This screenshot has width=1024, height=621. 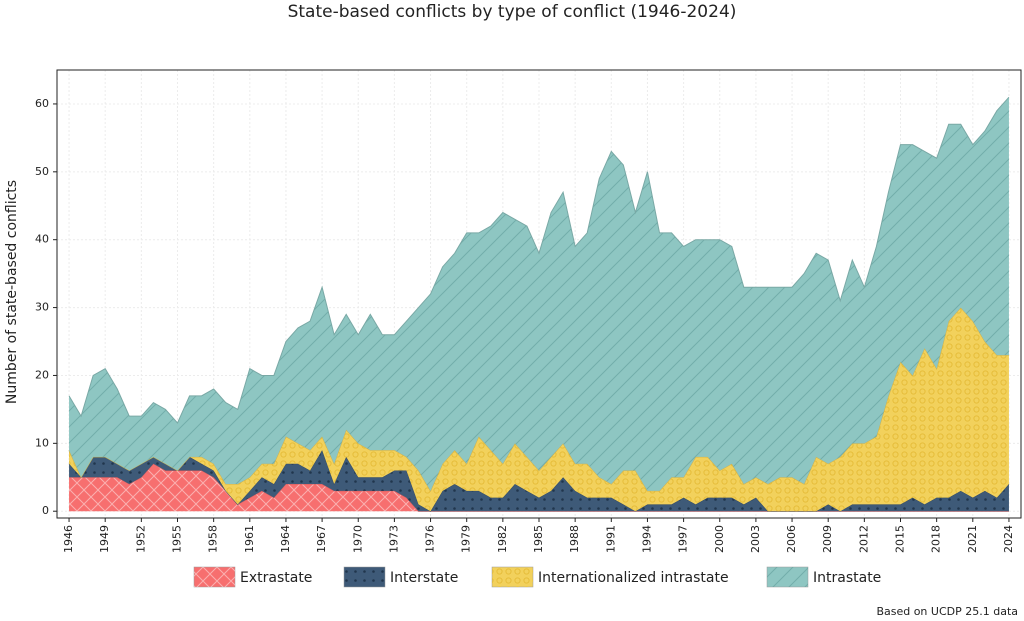 What do you see at coordinates (972, 539) in the screenshot?
I see `x-tick-label: 2021` at bounding box center [972, 539].